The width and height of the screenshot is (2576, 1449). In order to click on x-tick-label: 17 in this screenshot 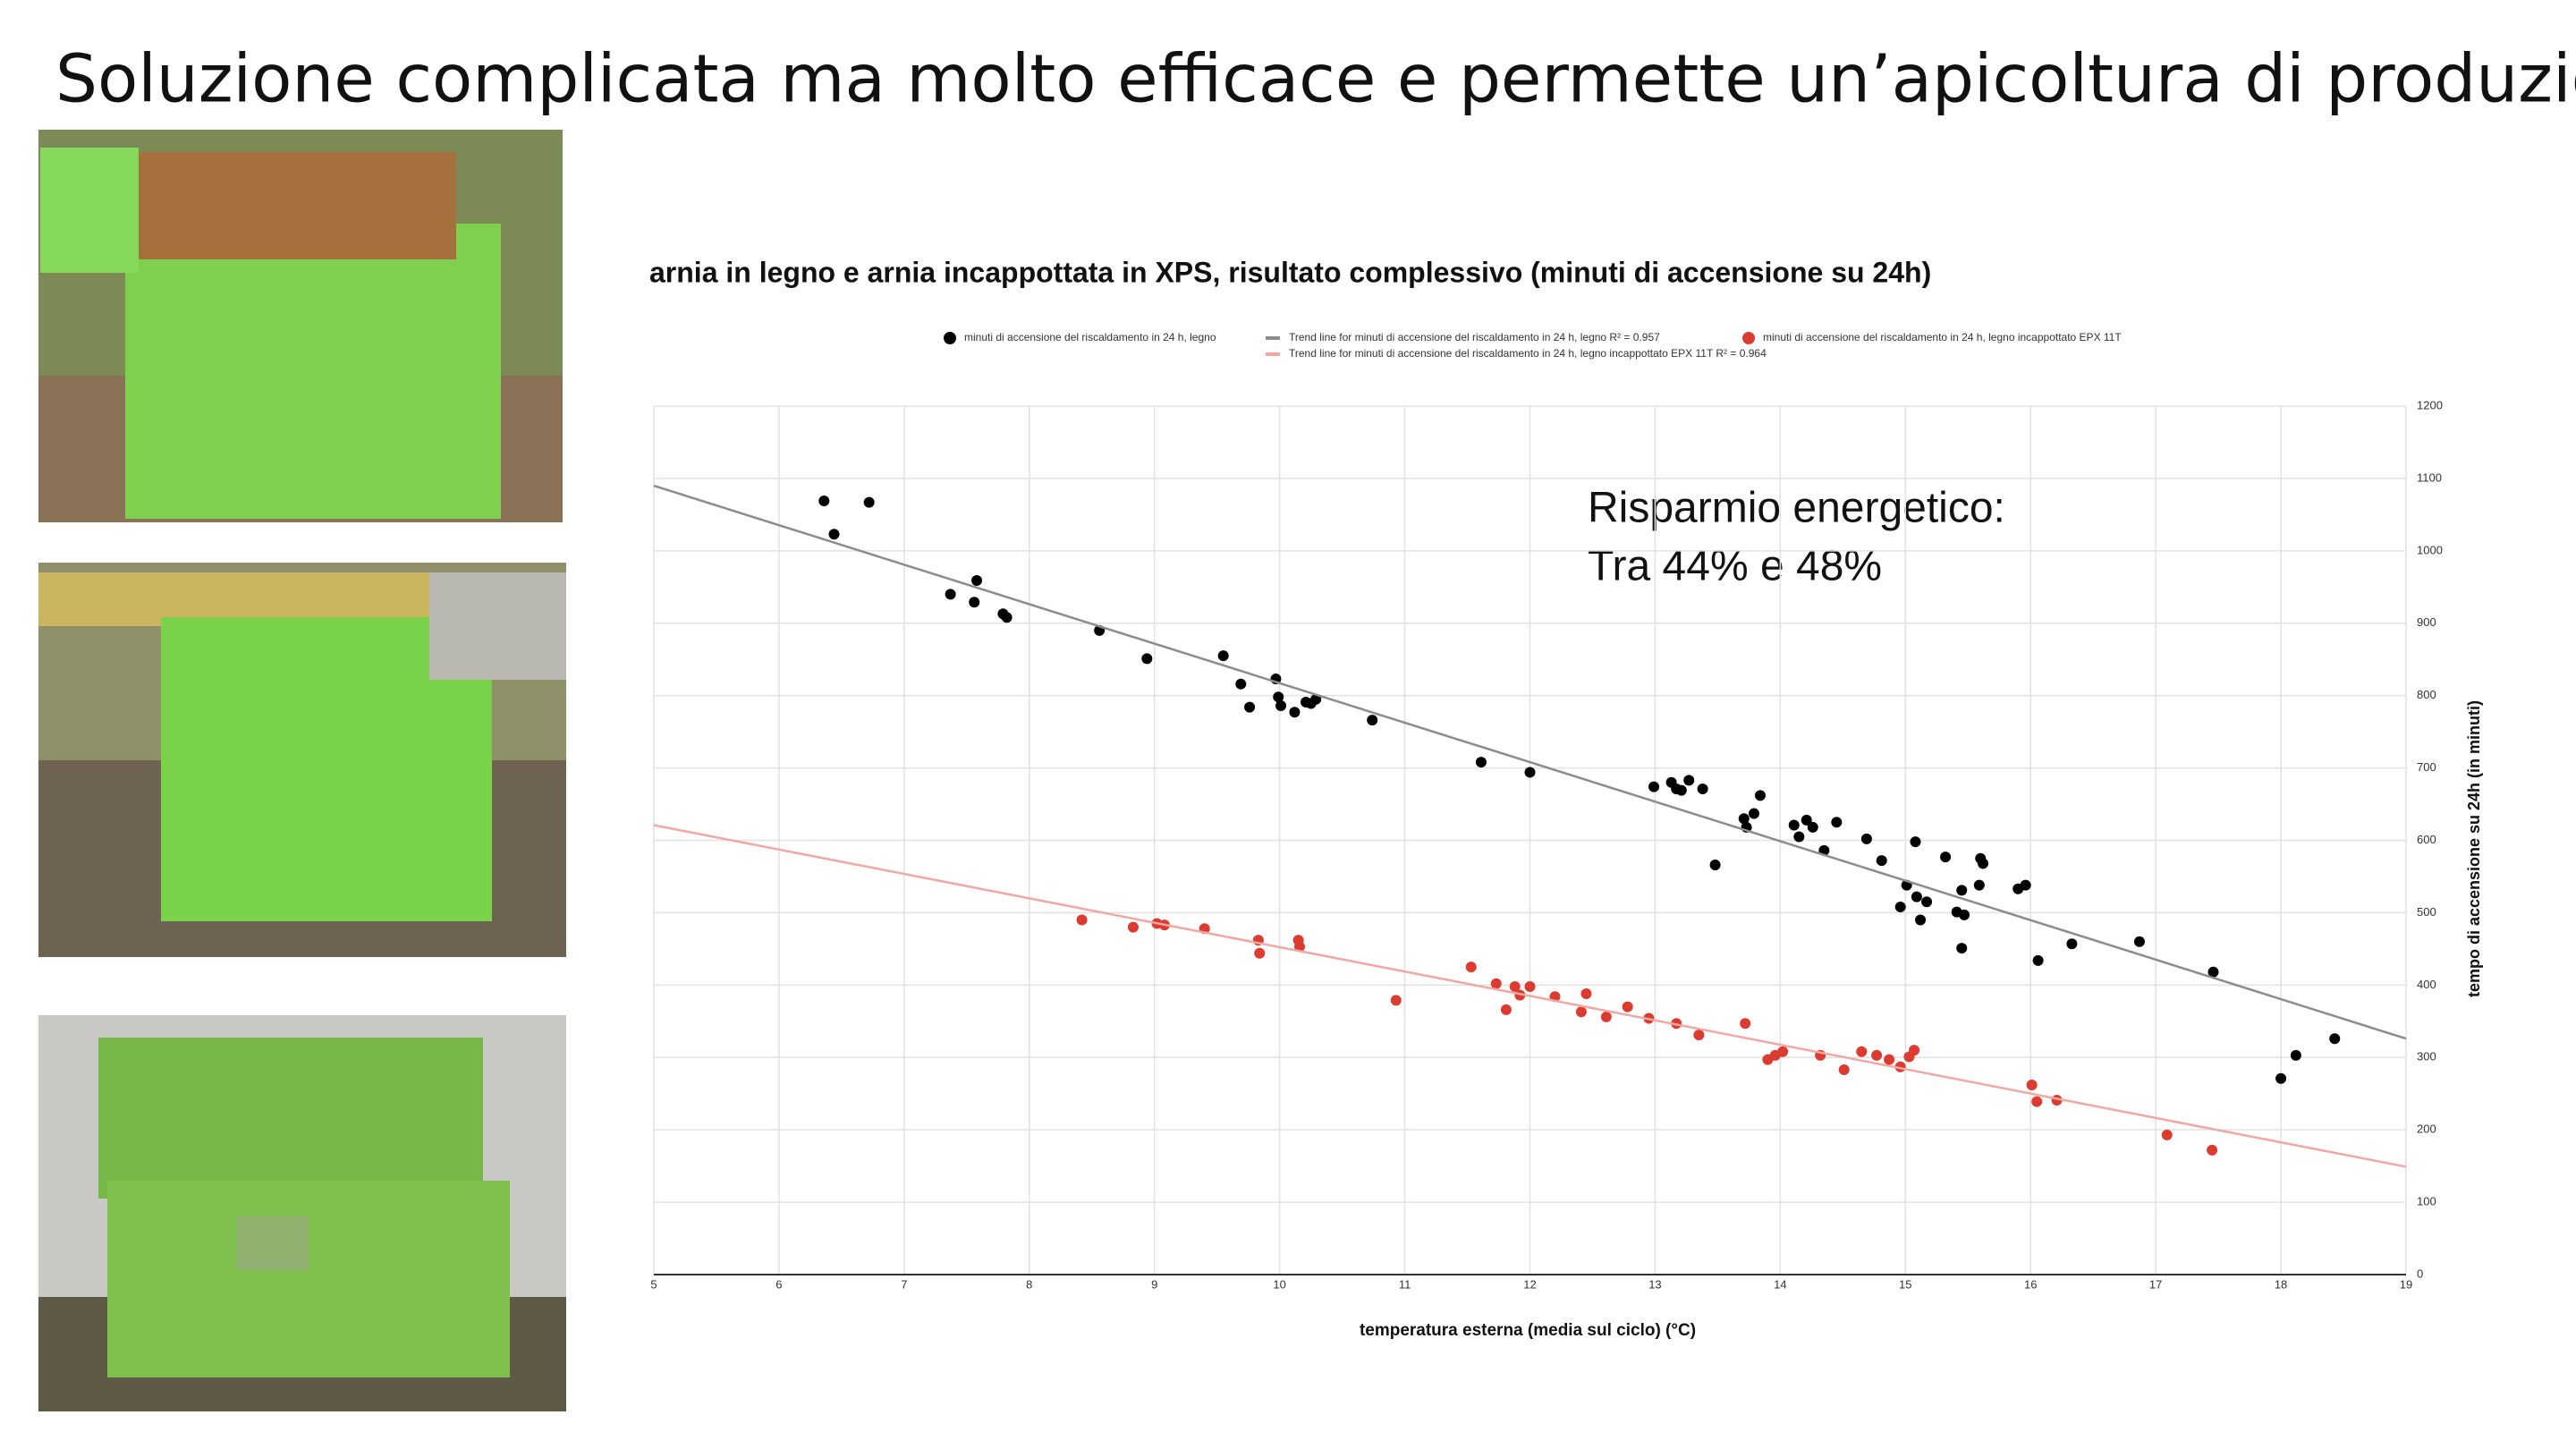, I will do `click(2155, 1284)`.